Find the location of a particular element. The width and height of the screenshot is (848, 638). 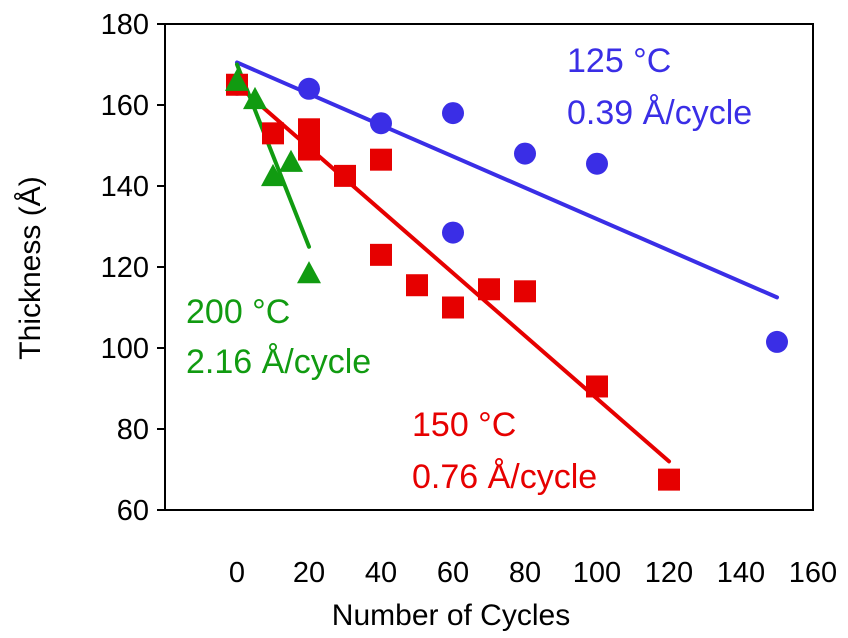

y-tick-label: 160 is located at coordinates (125, 106).